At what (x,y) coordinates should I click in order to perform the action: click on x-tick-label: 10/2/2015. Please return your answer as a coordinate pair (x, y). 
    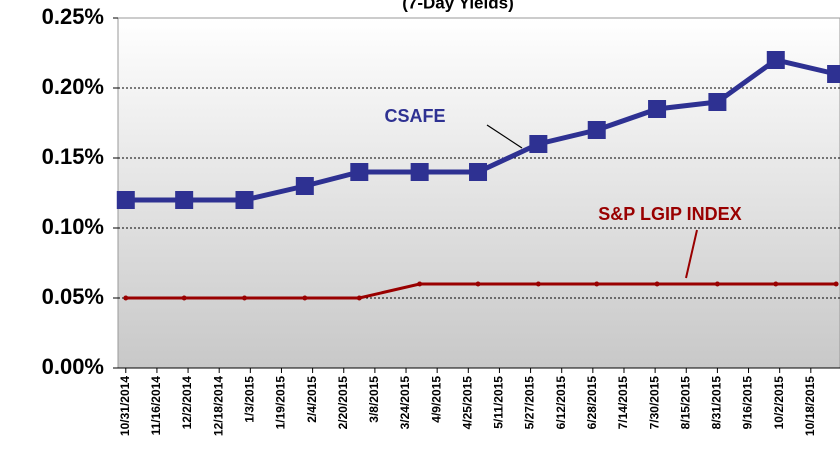
    Looking at the image, I should click on (779, 403).